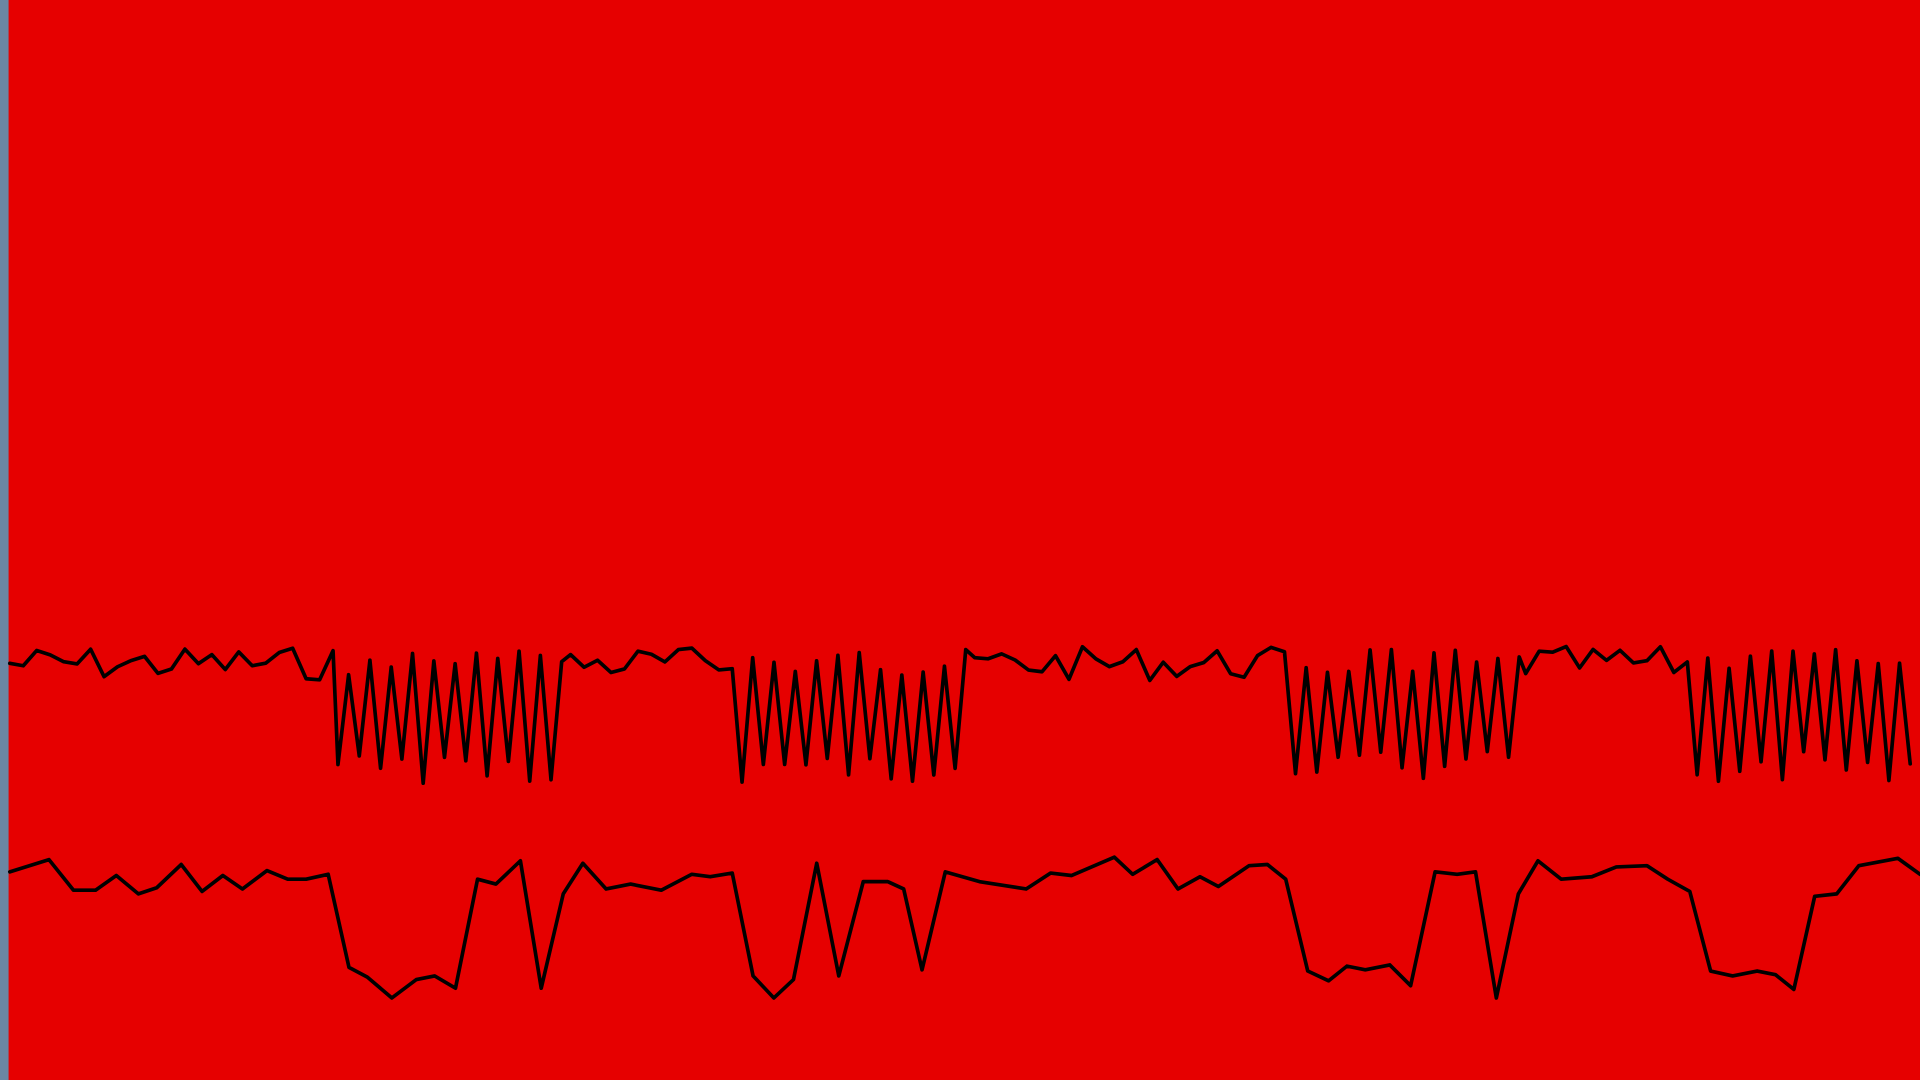 The width and height of the screenshot is (1920, 1080). I want to click on upper-waveform, so click(960, 715).